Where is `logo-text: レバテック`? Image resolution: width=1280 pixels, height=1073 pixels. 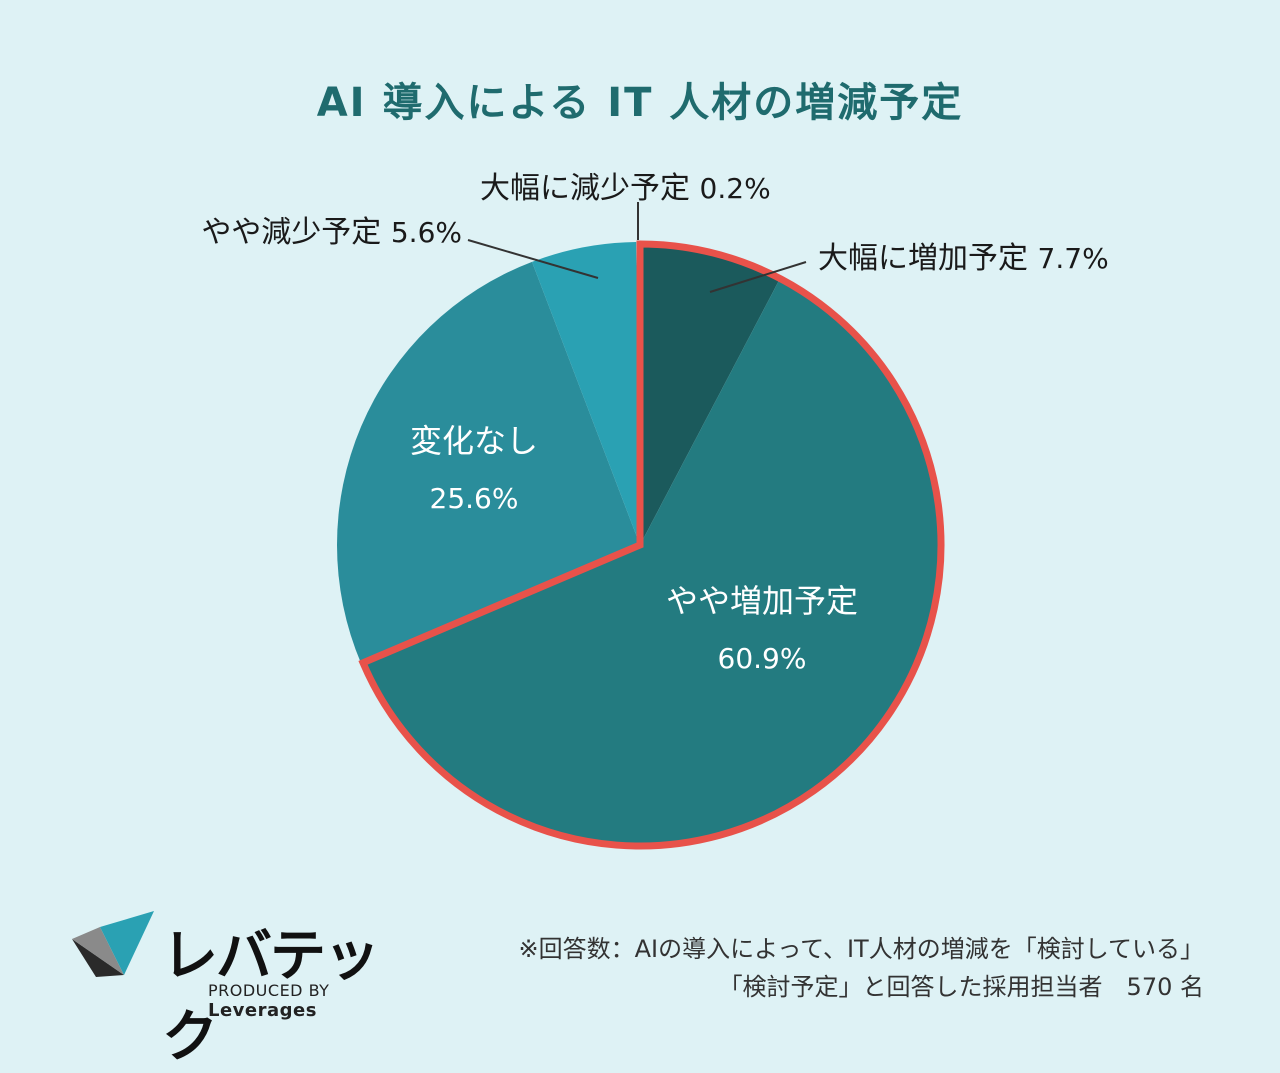
logo-text: レバテック is located at coordinates (271, 997).